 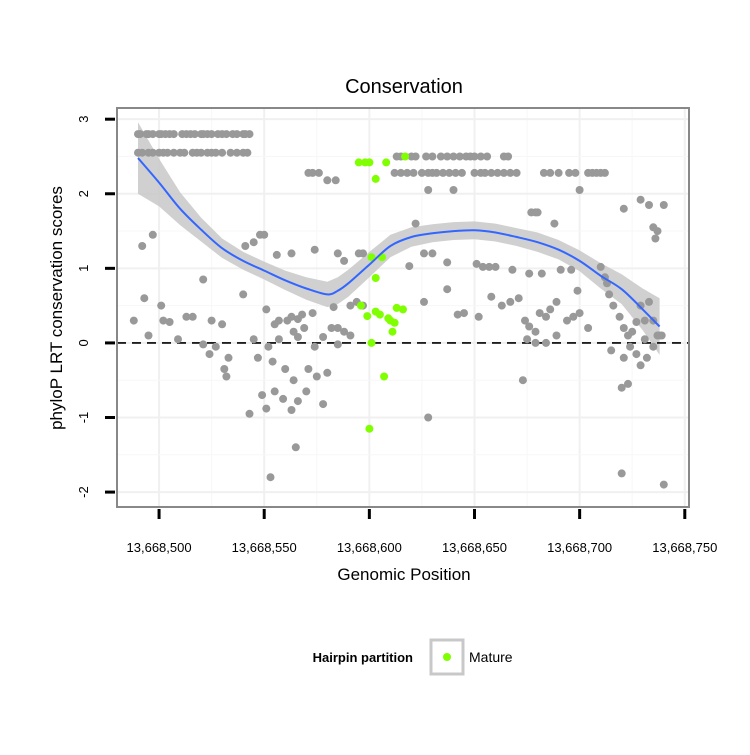 I want to click on x-tick-label: 13,668,600, so click(x=369, y=547).